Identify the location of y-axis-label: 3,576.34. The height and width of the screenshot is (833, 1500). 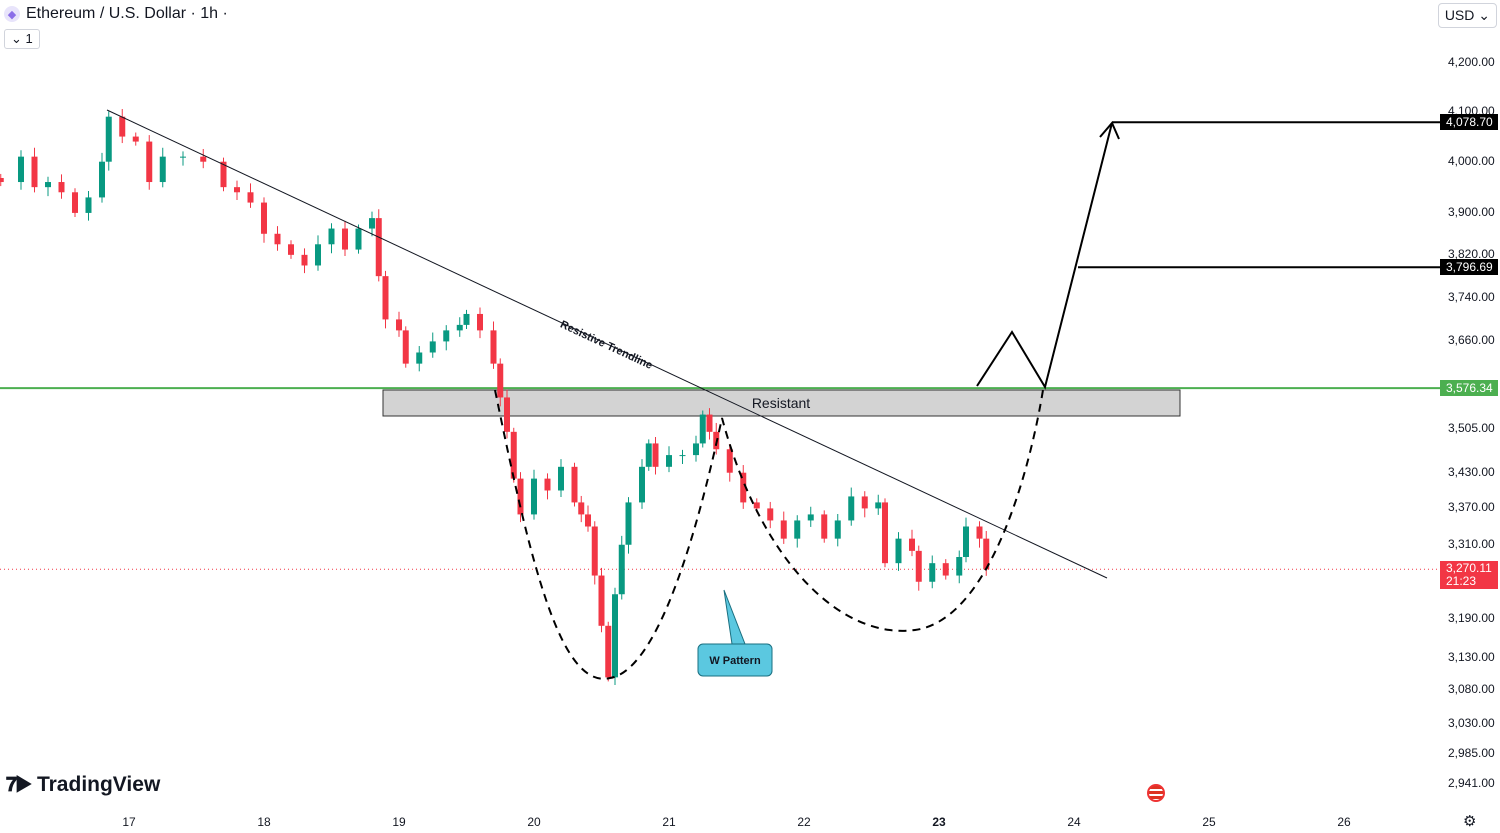
(1469, 388).